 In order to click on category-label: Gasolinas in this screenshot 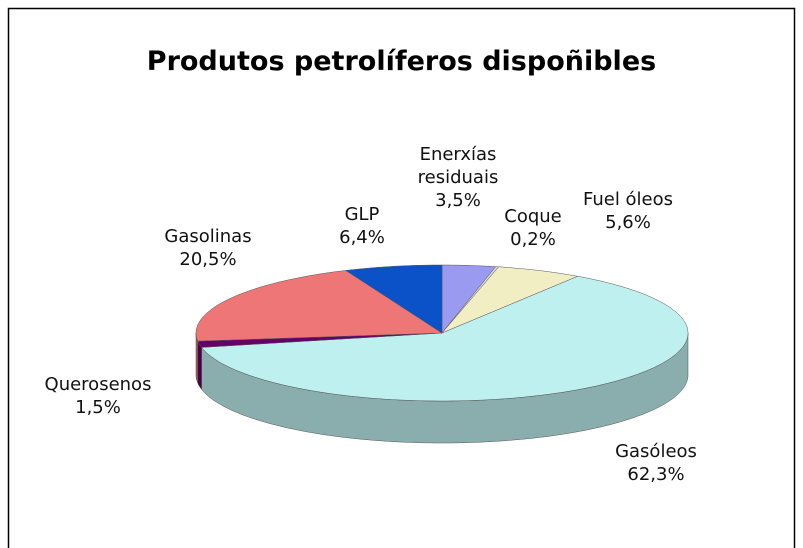, I will do `click(208, 236)`.